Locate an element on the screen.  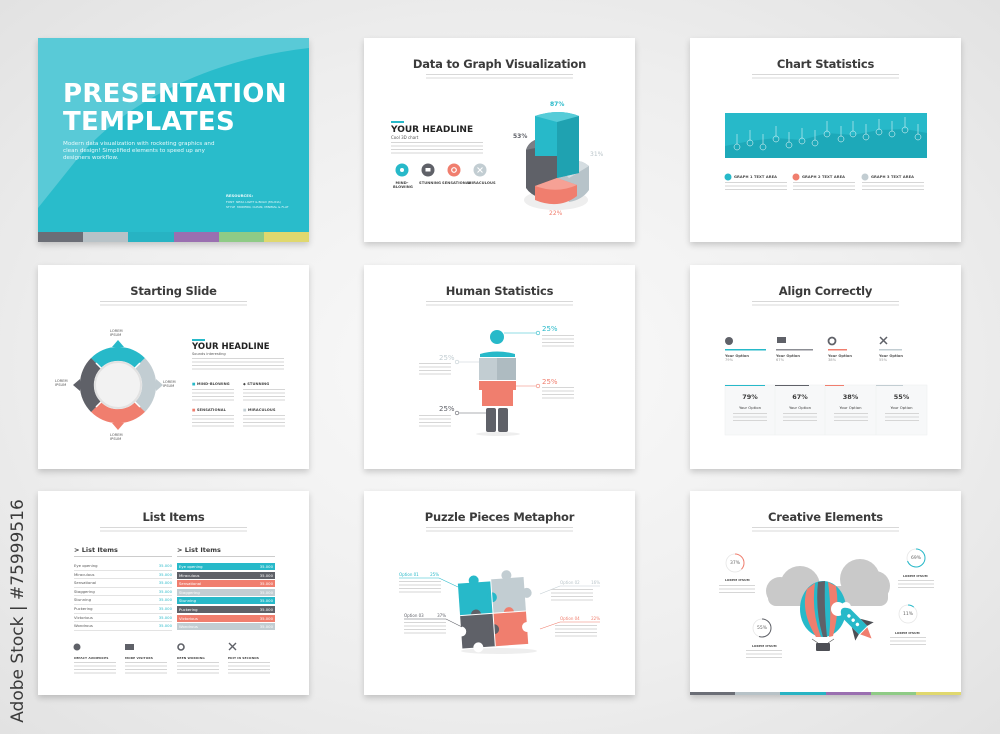
option-label: Option 03 is located at coordinates (414, 615).